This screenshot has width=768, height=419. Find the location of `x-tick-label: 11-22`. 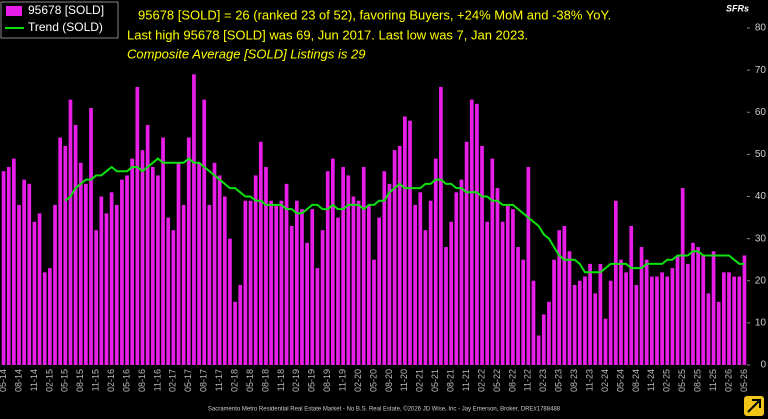

x-tick-label: 11-22 is located at coordinates (528, 380).